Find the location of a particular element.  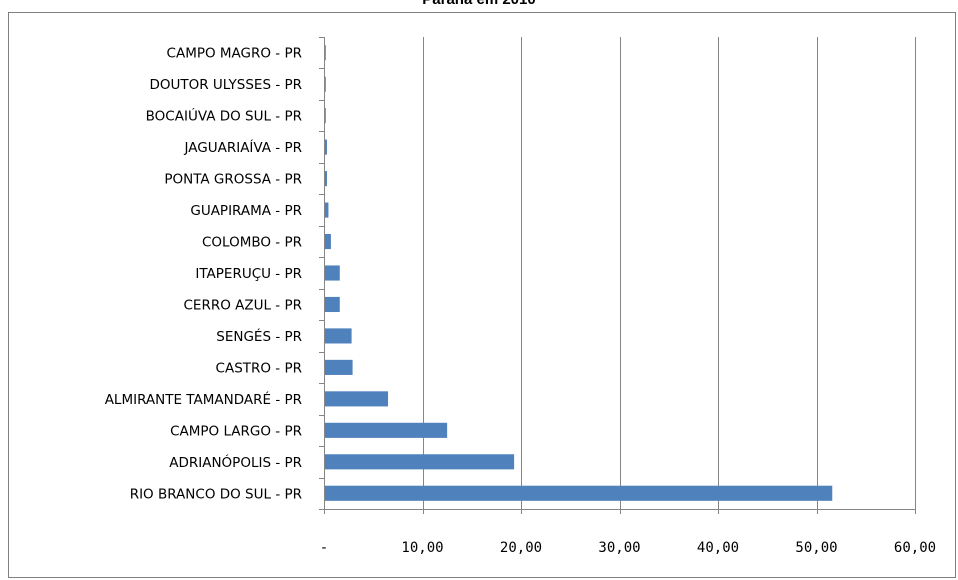

category-label-9: GUAPIRAMA - PR is located at coordinates (246, 211).